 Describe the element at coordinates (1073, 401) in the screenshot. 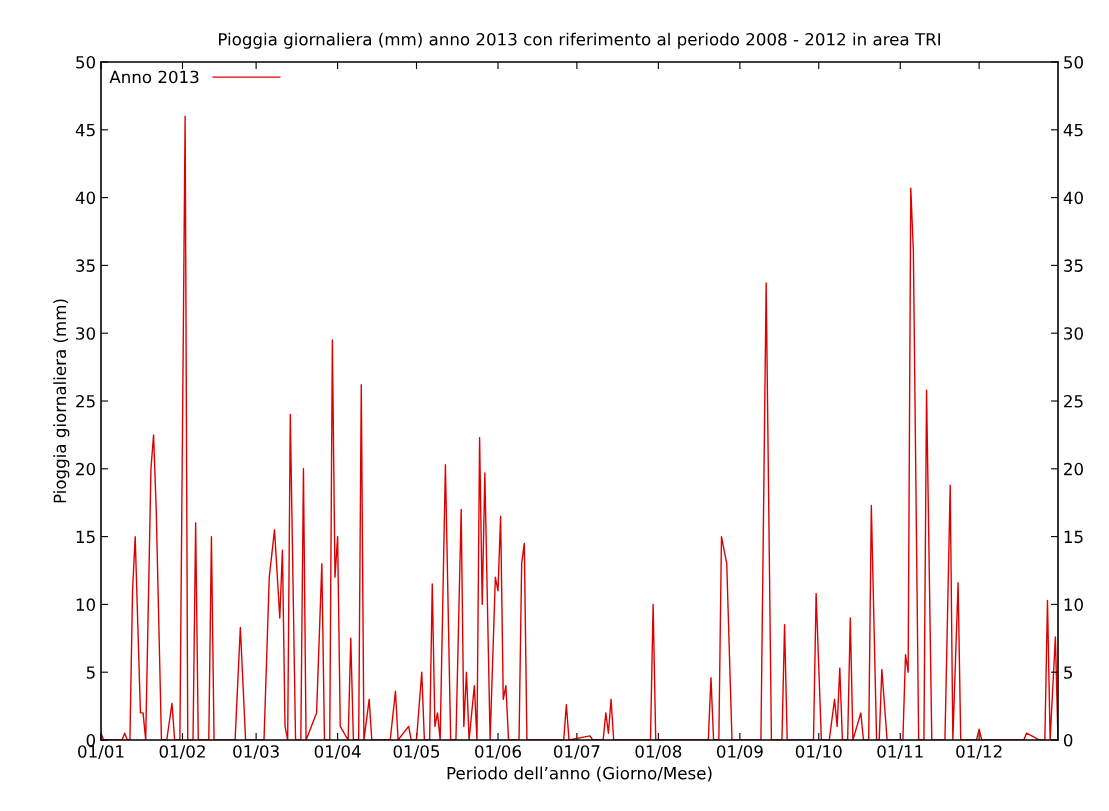

I see `y2-tick-label: 25` at that location.